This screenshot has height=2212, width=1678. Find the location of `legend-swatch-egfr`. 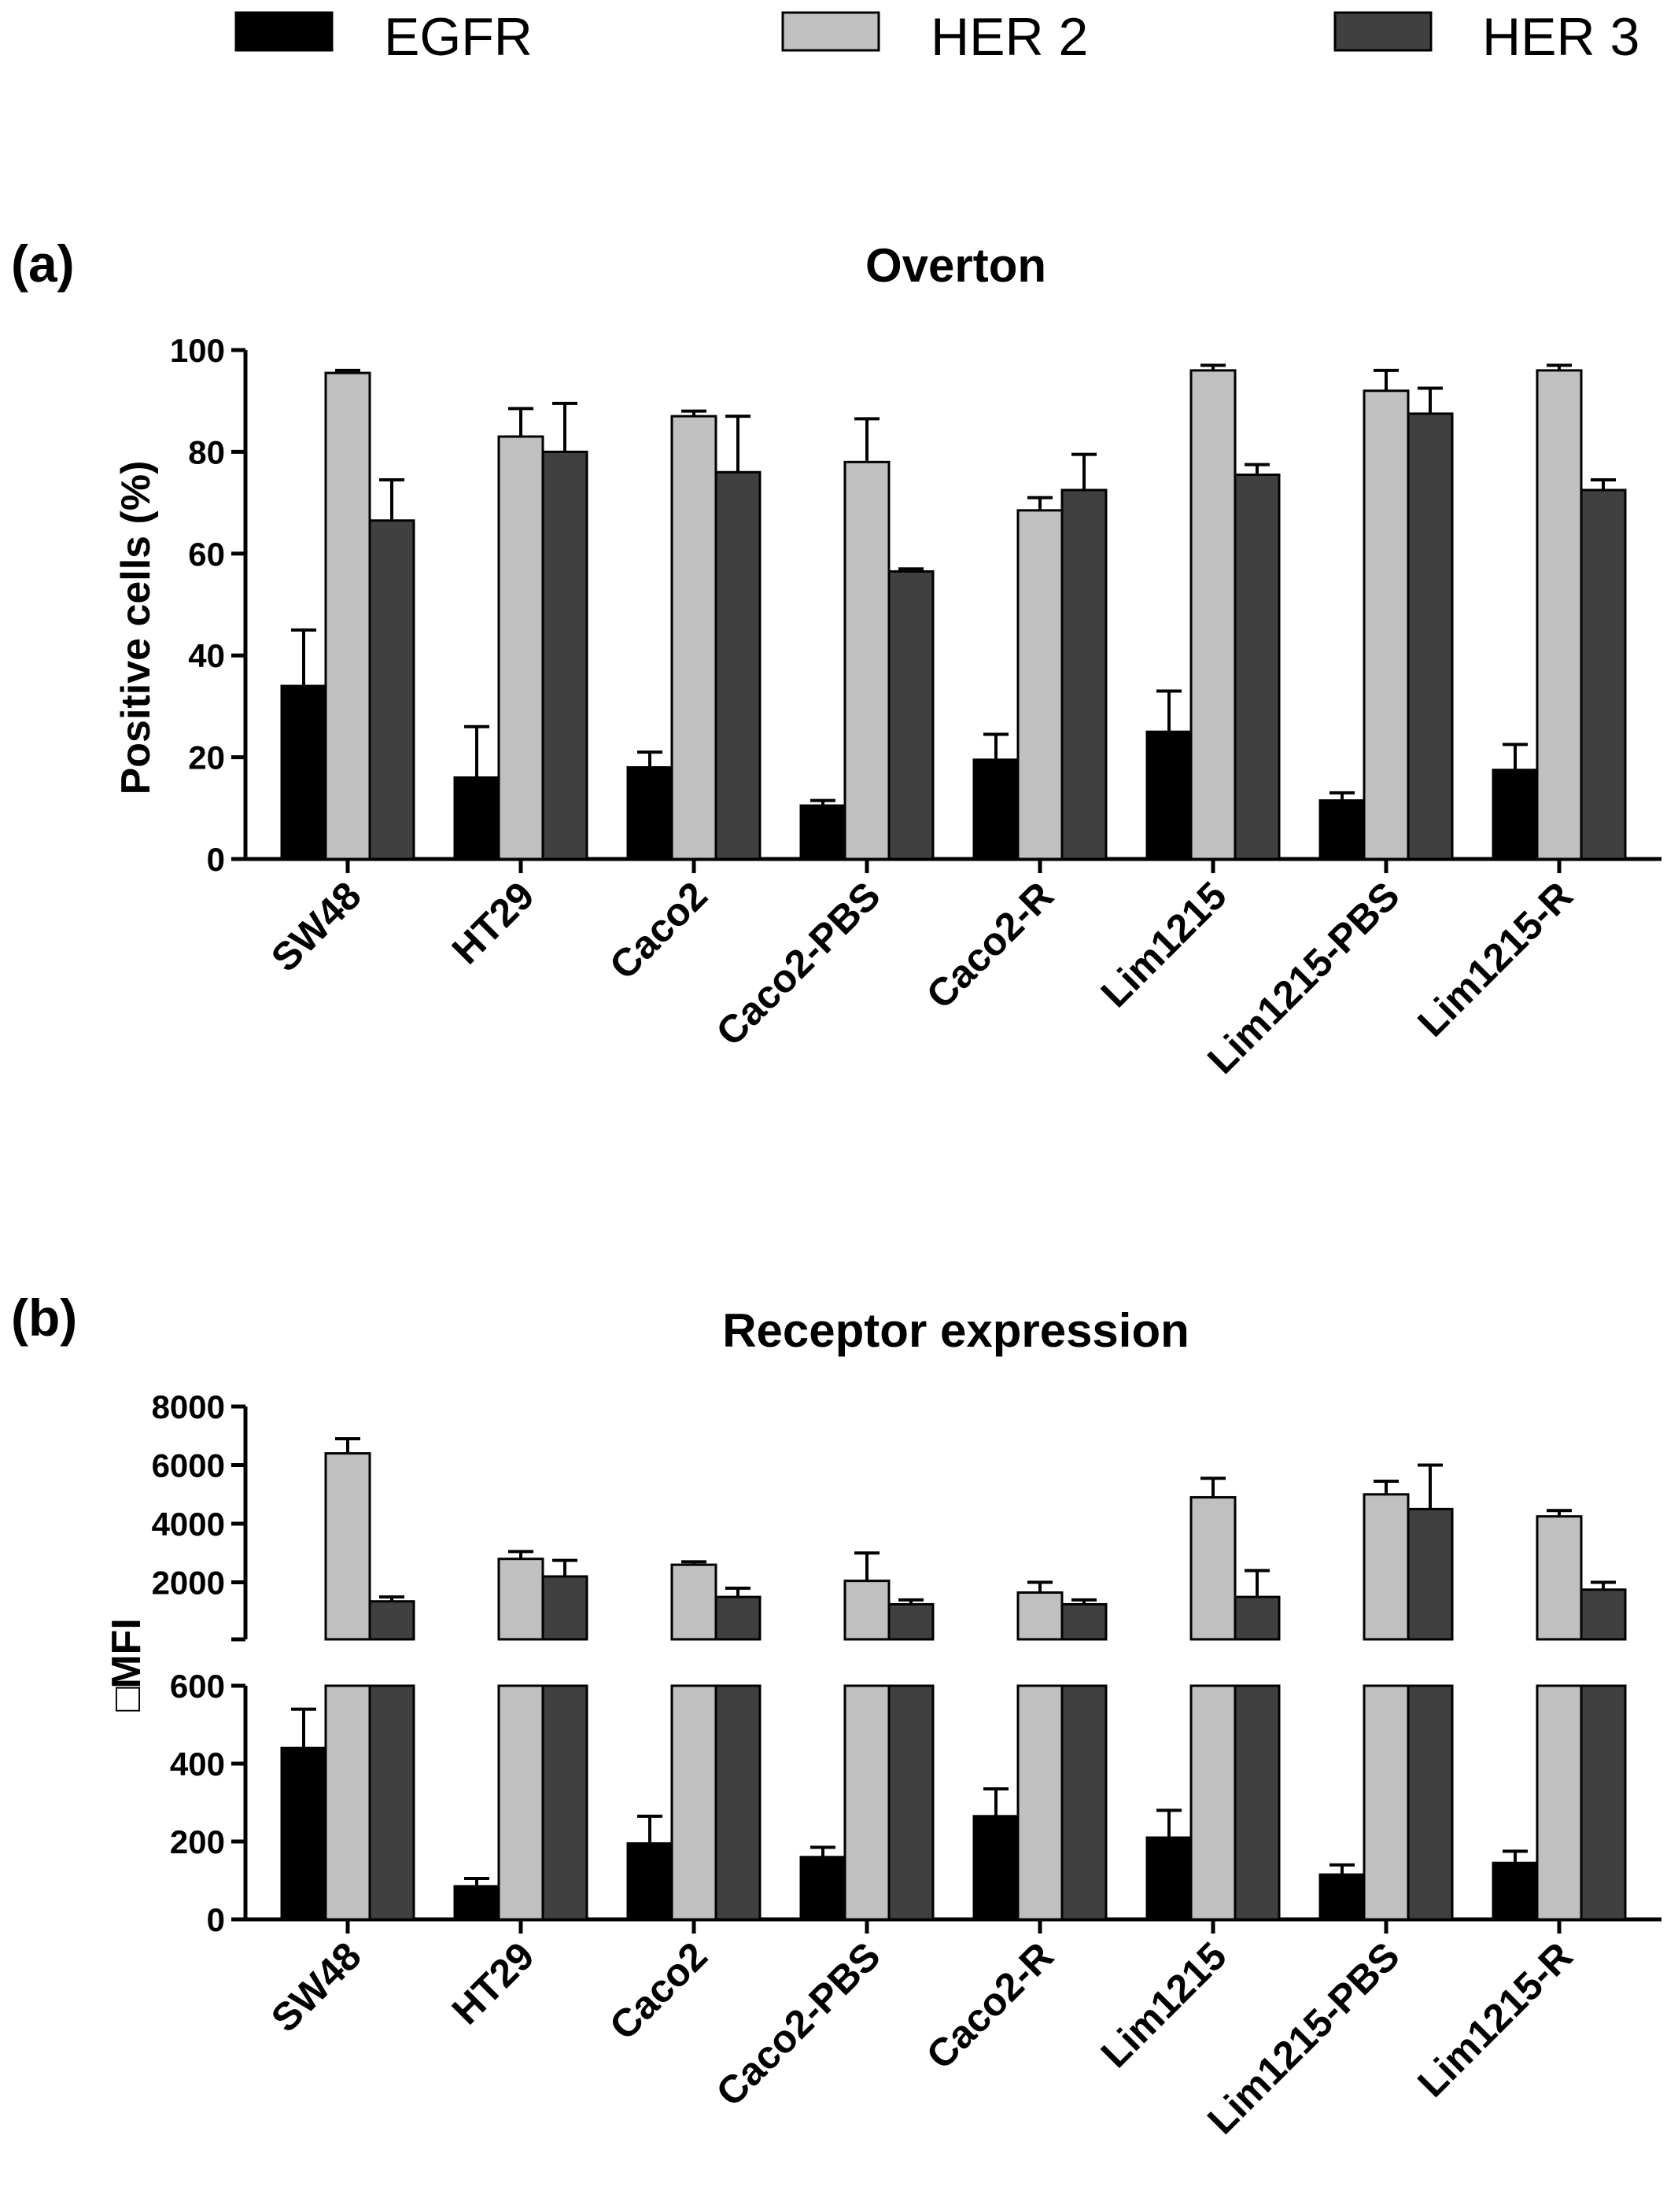

legend-swatch-egfr is located at coordinates (284, 31).